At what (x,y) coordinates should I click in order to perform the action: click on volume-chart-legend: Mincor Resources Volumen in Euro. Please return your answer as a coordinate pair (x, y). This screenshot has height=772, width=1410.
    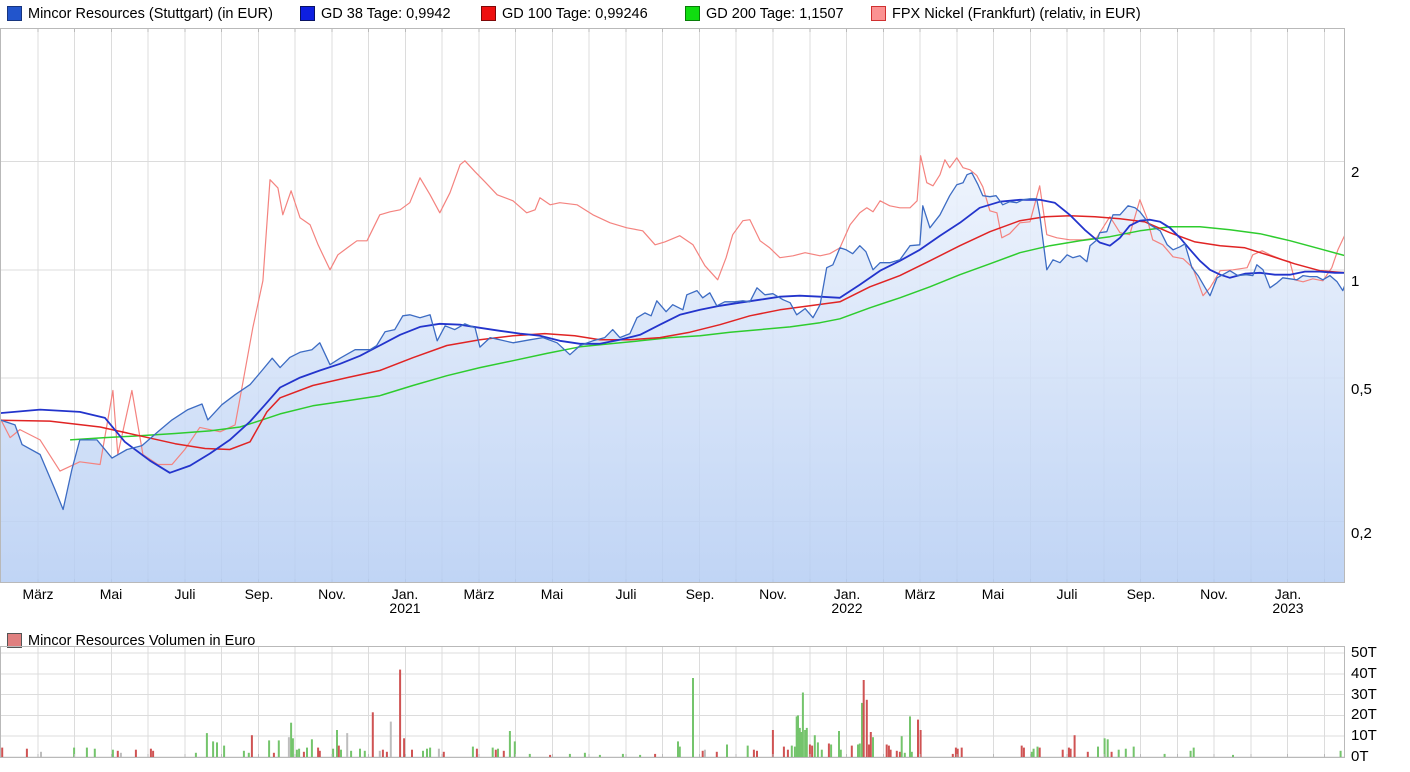
    Looking at the image, I should click on (705, 638).